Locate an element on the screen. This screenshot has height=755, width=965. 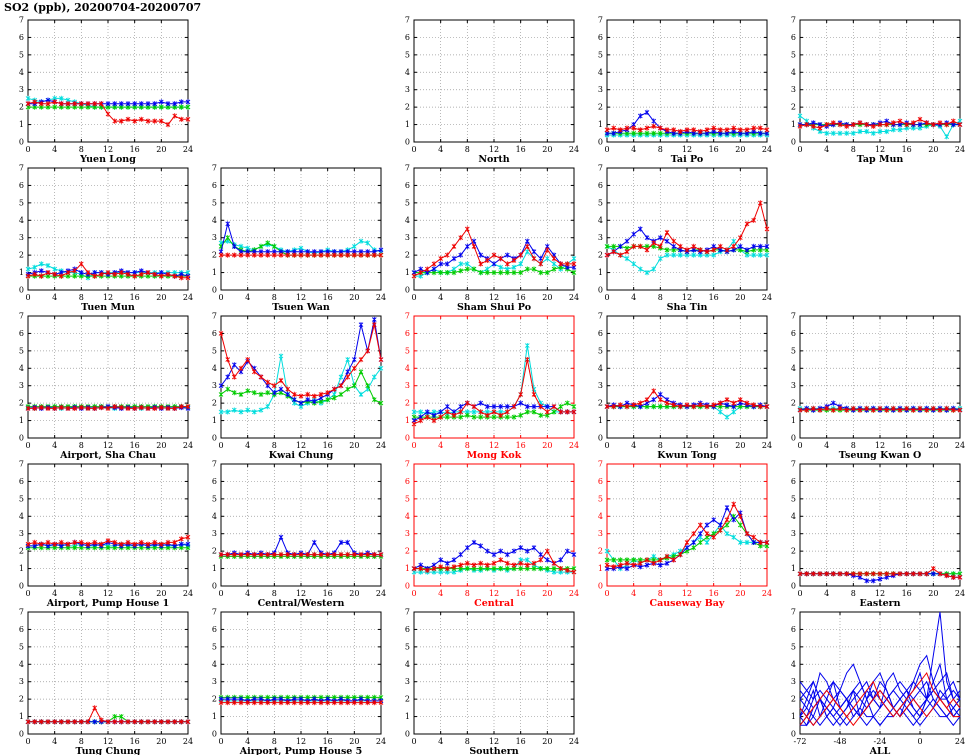
chart-tseung-kwan-o: 0 4 8 12 16 20 24 0 1 2 3 4 5 6 7 Tseung Kwan O is located at coordinates (868, 387).